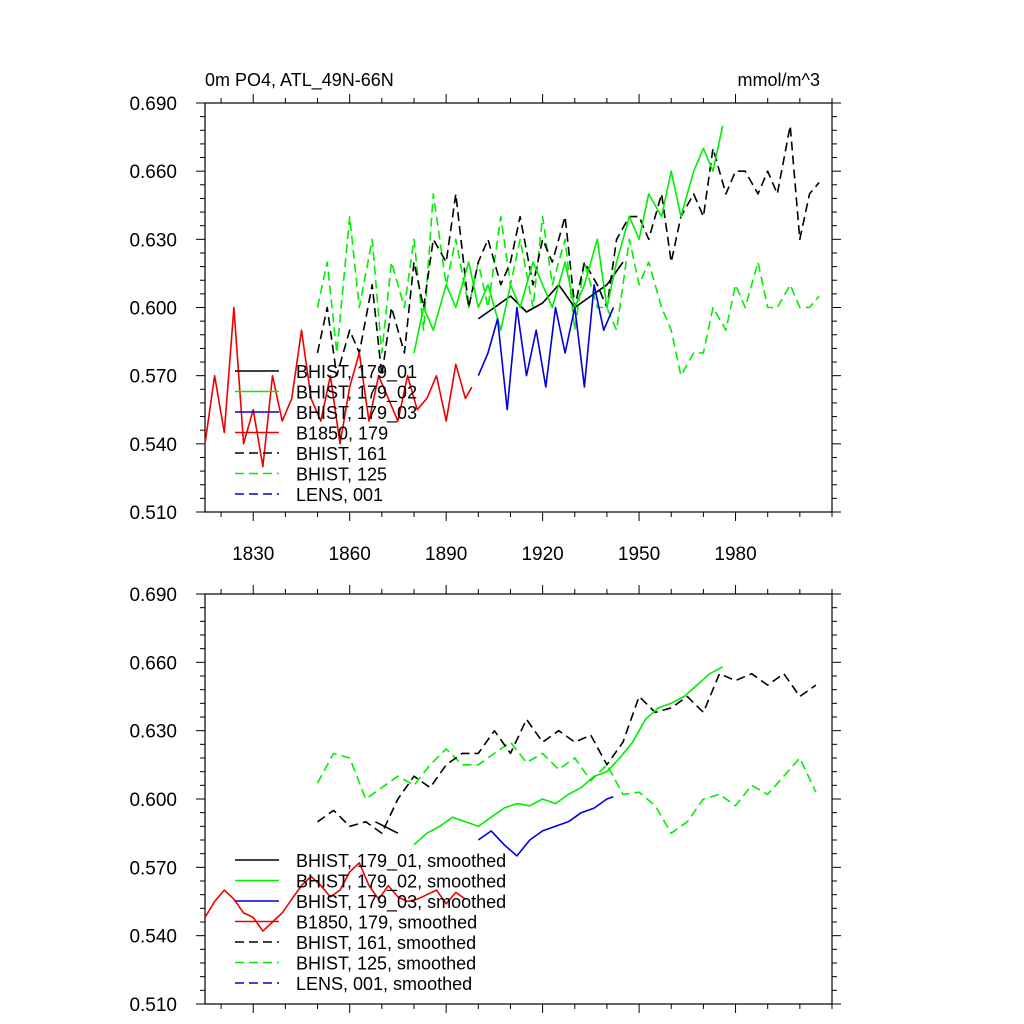 The width and height of the screenshot is (1024, 1024). What do you see at coordinates (356, 413) in the screenshot?
I see `legend-label: BHIST, 179_03` at bounding box center [356, 413].